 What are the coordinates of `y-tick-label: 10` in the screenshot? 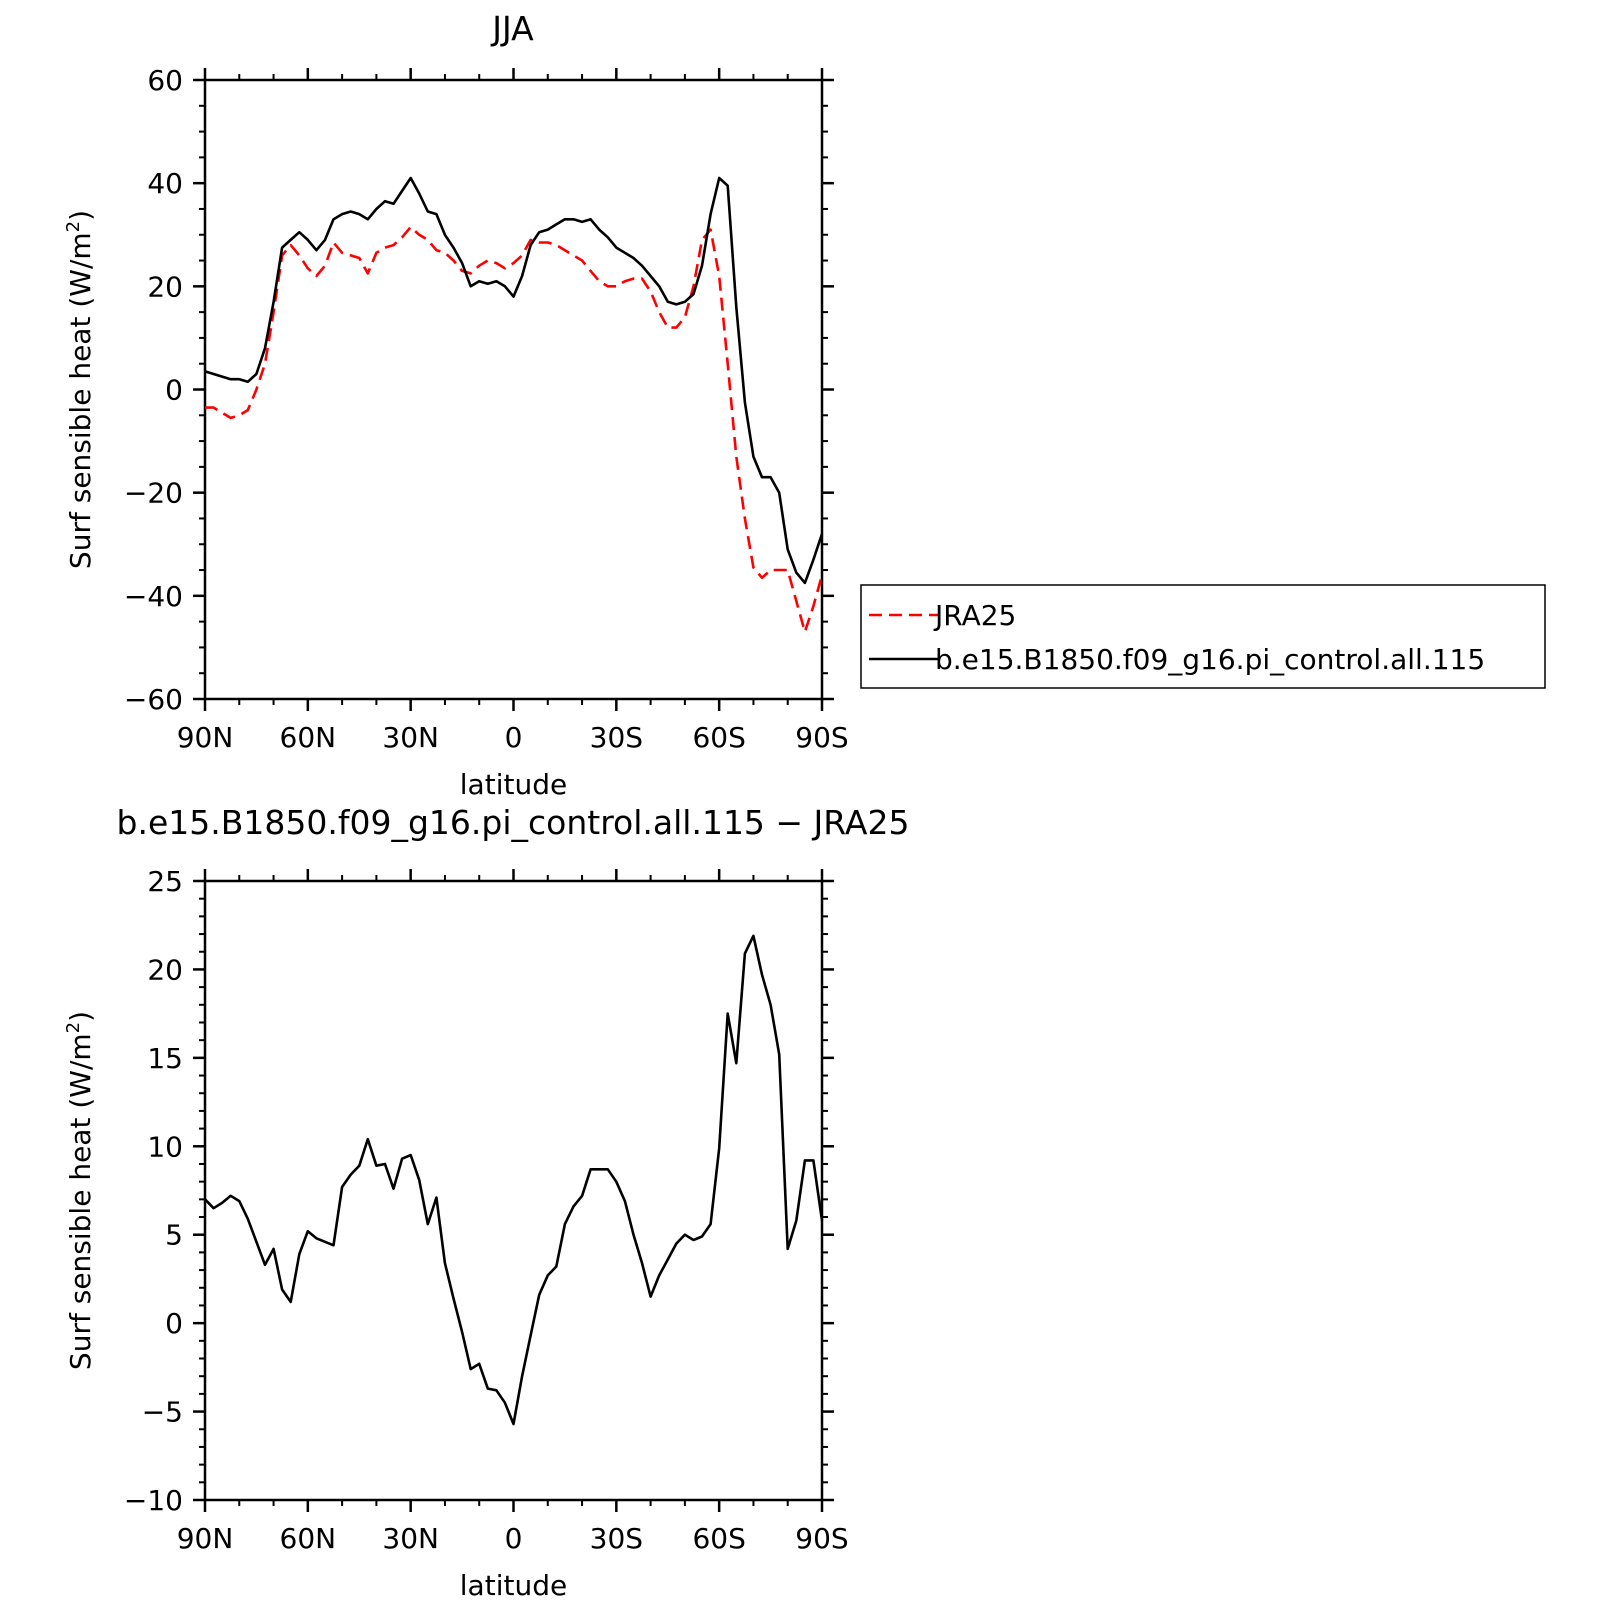 It's located at (165, 1146).